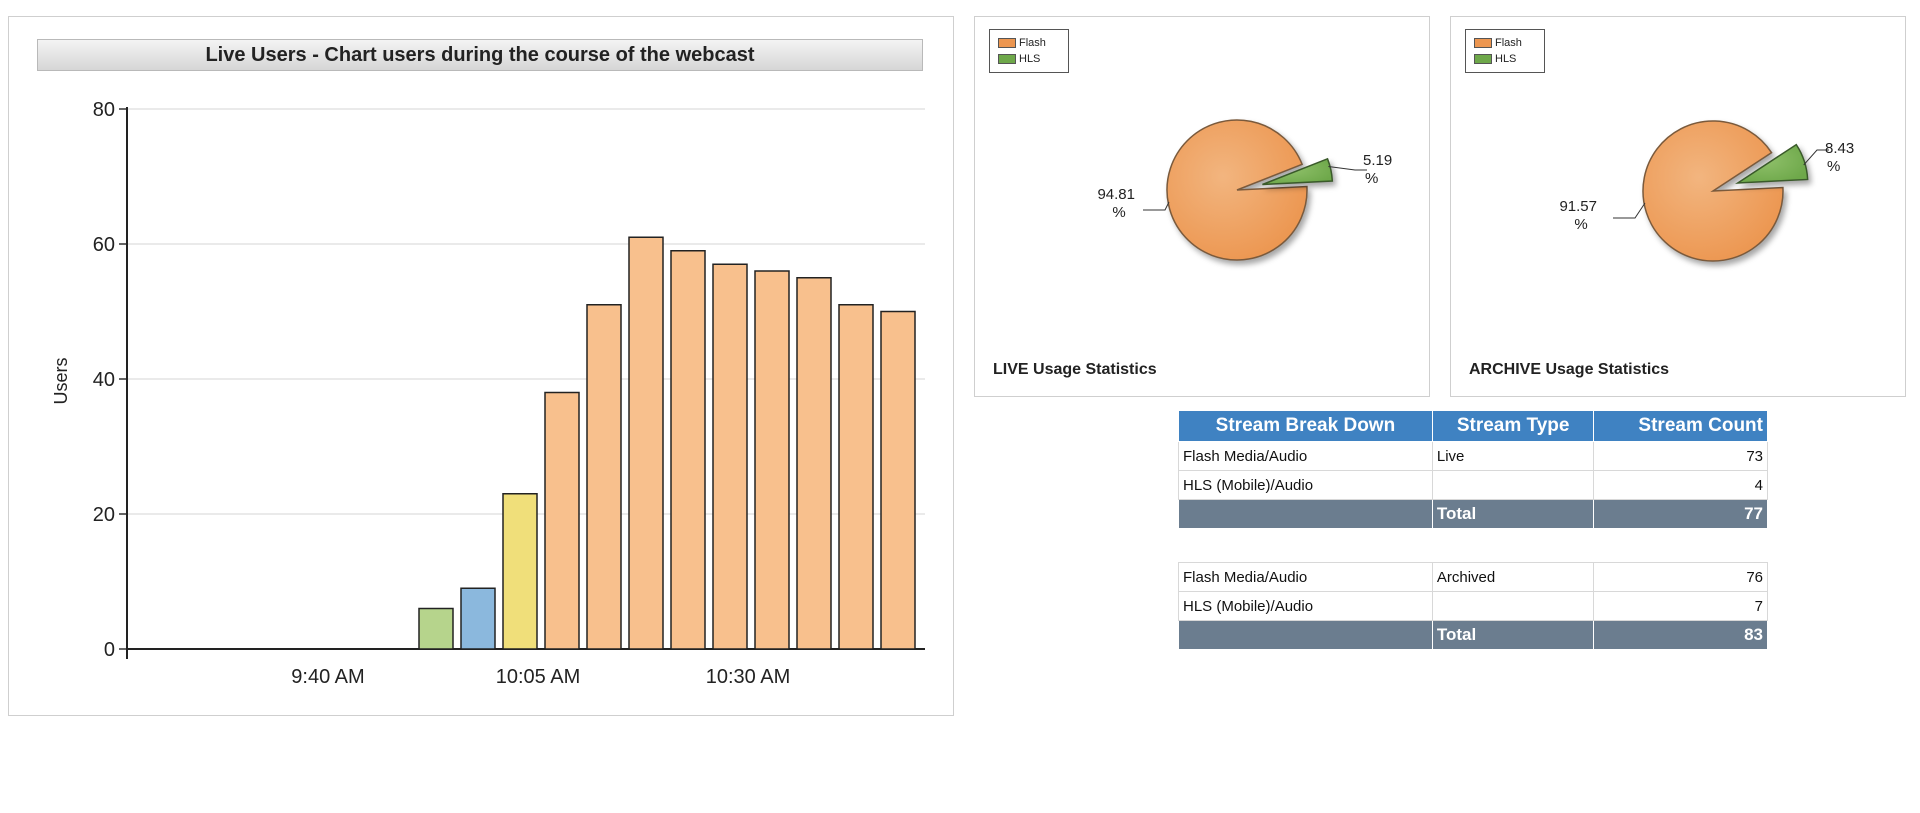  What do you see at coordinates (1513, 426) in the screenshot?
I see `col-header-type: Stream Type` at bounding box center [1513, 426].